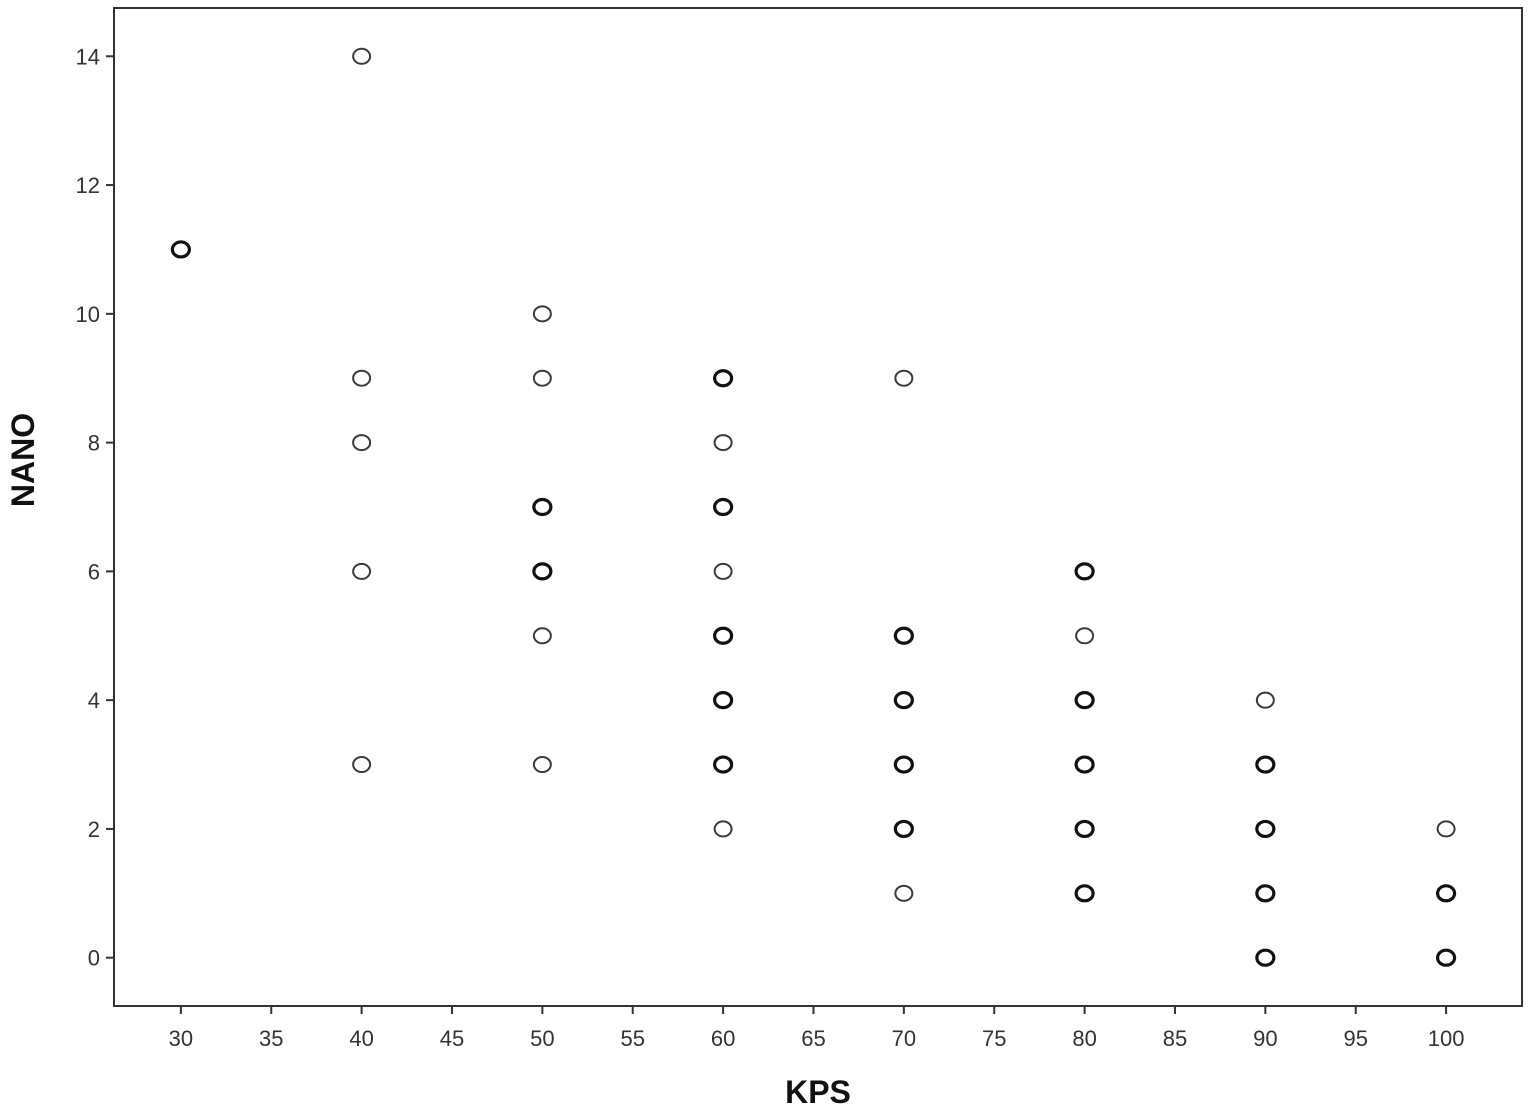 This screenshot has height=1118, width=1536. I want to click on y-tick-label: 8, so click(94, 443).